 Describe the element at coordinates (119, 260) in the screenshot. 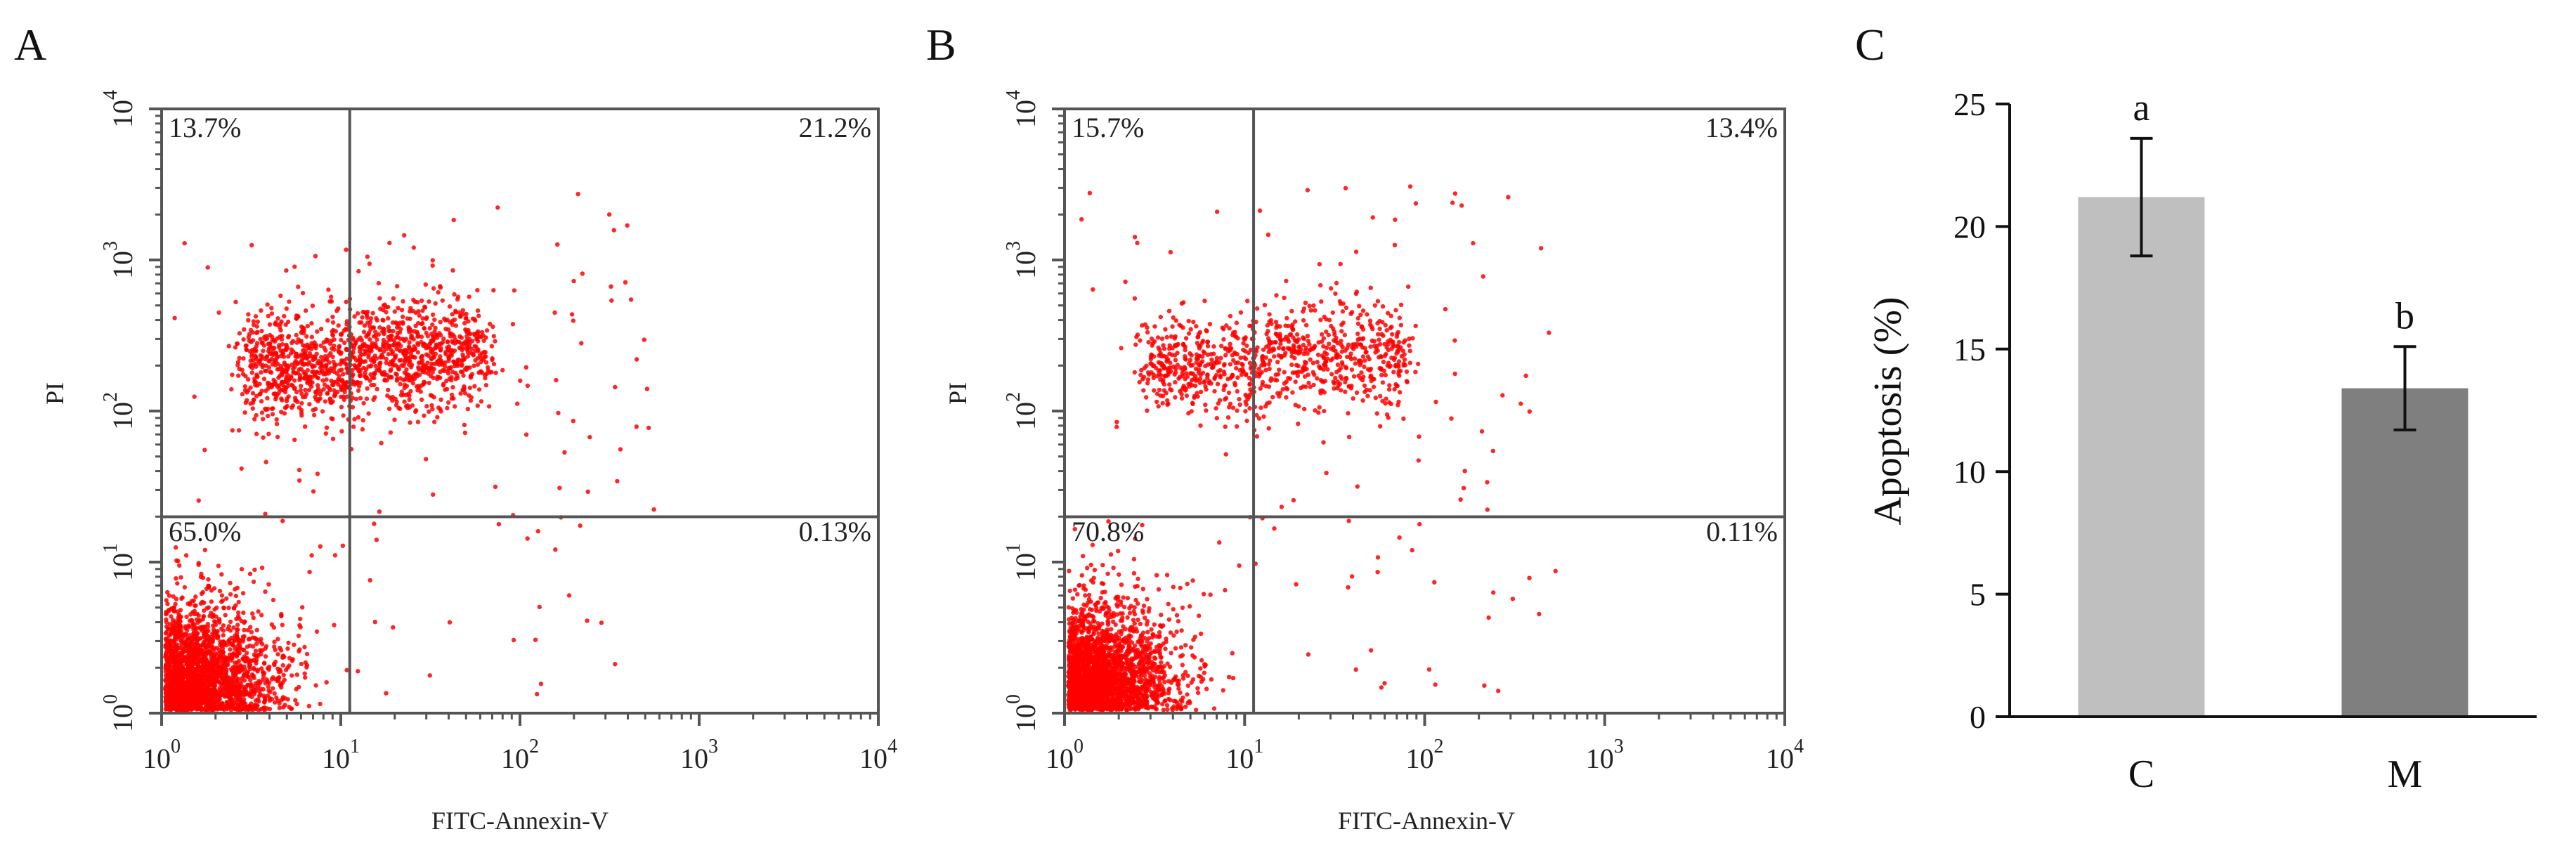

I see `y-tick-label: 103` at that location.